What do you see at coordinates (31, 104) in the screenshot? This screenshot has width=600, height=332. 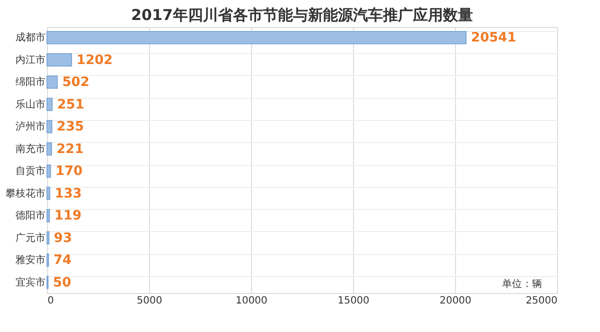 I see `y-tick-label: 乐山市` at bounding box center [31, 104].